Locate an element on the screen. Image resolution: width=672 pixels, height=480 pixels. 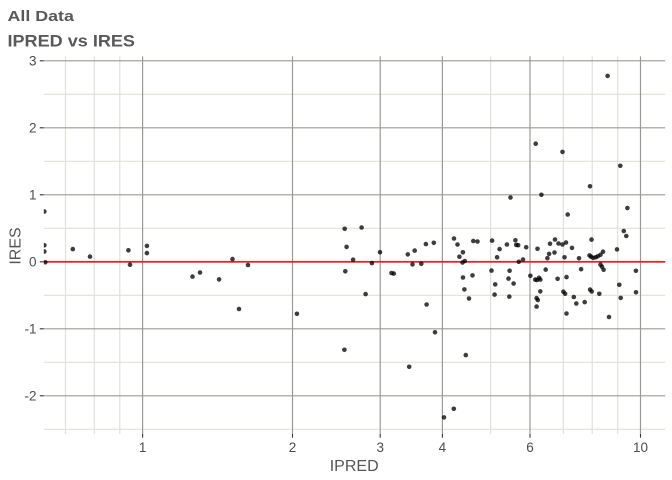
svg-text: IPRED is located at coordinates (354, 466).